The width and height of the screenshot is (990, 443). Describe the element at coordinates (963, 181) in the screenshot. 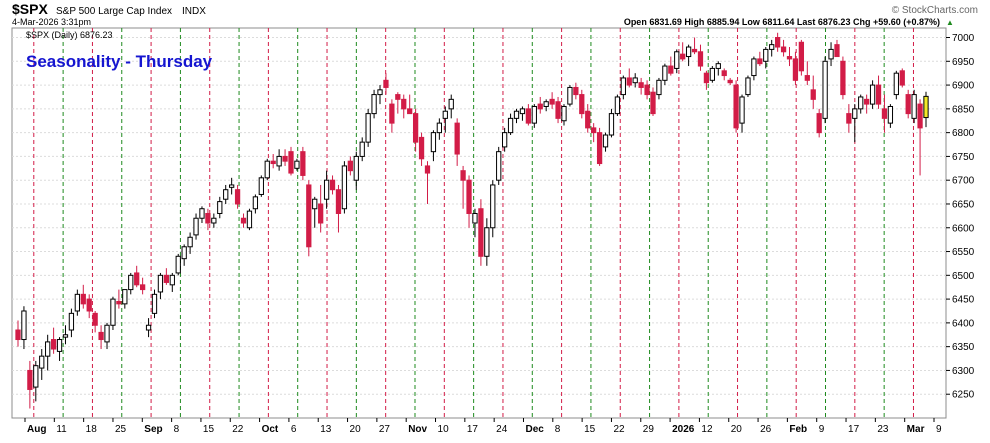

I see `y-tick-label: 6700` at that location.